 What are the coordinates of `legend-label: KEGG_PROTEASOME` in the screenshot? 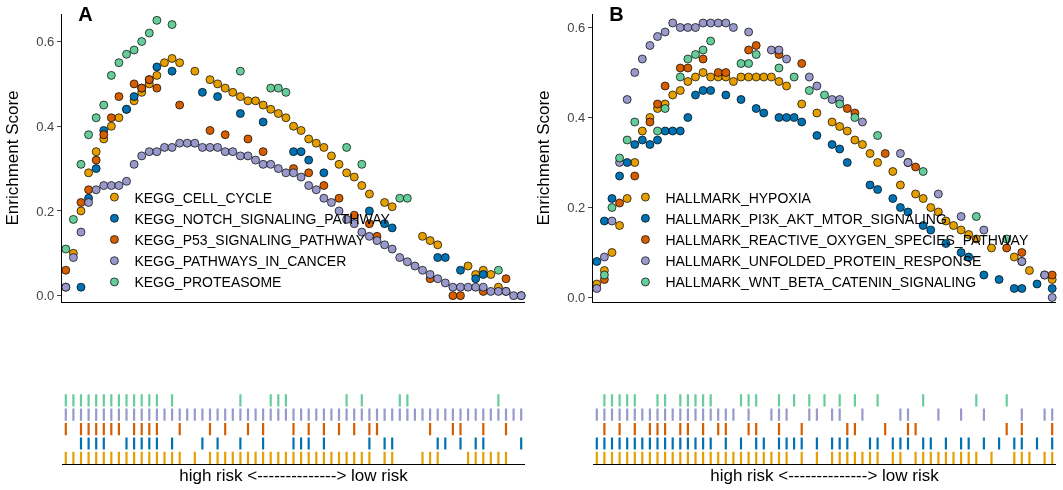 It's located at (208, 282).